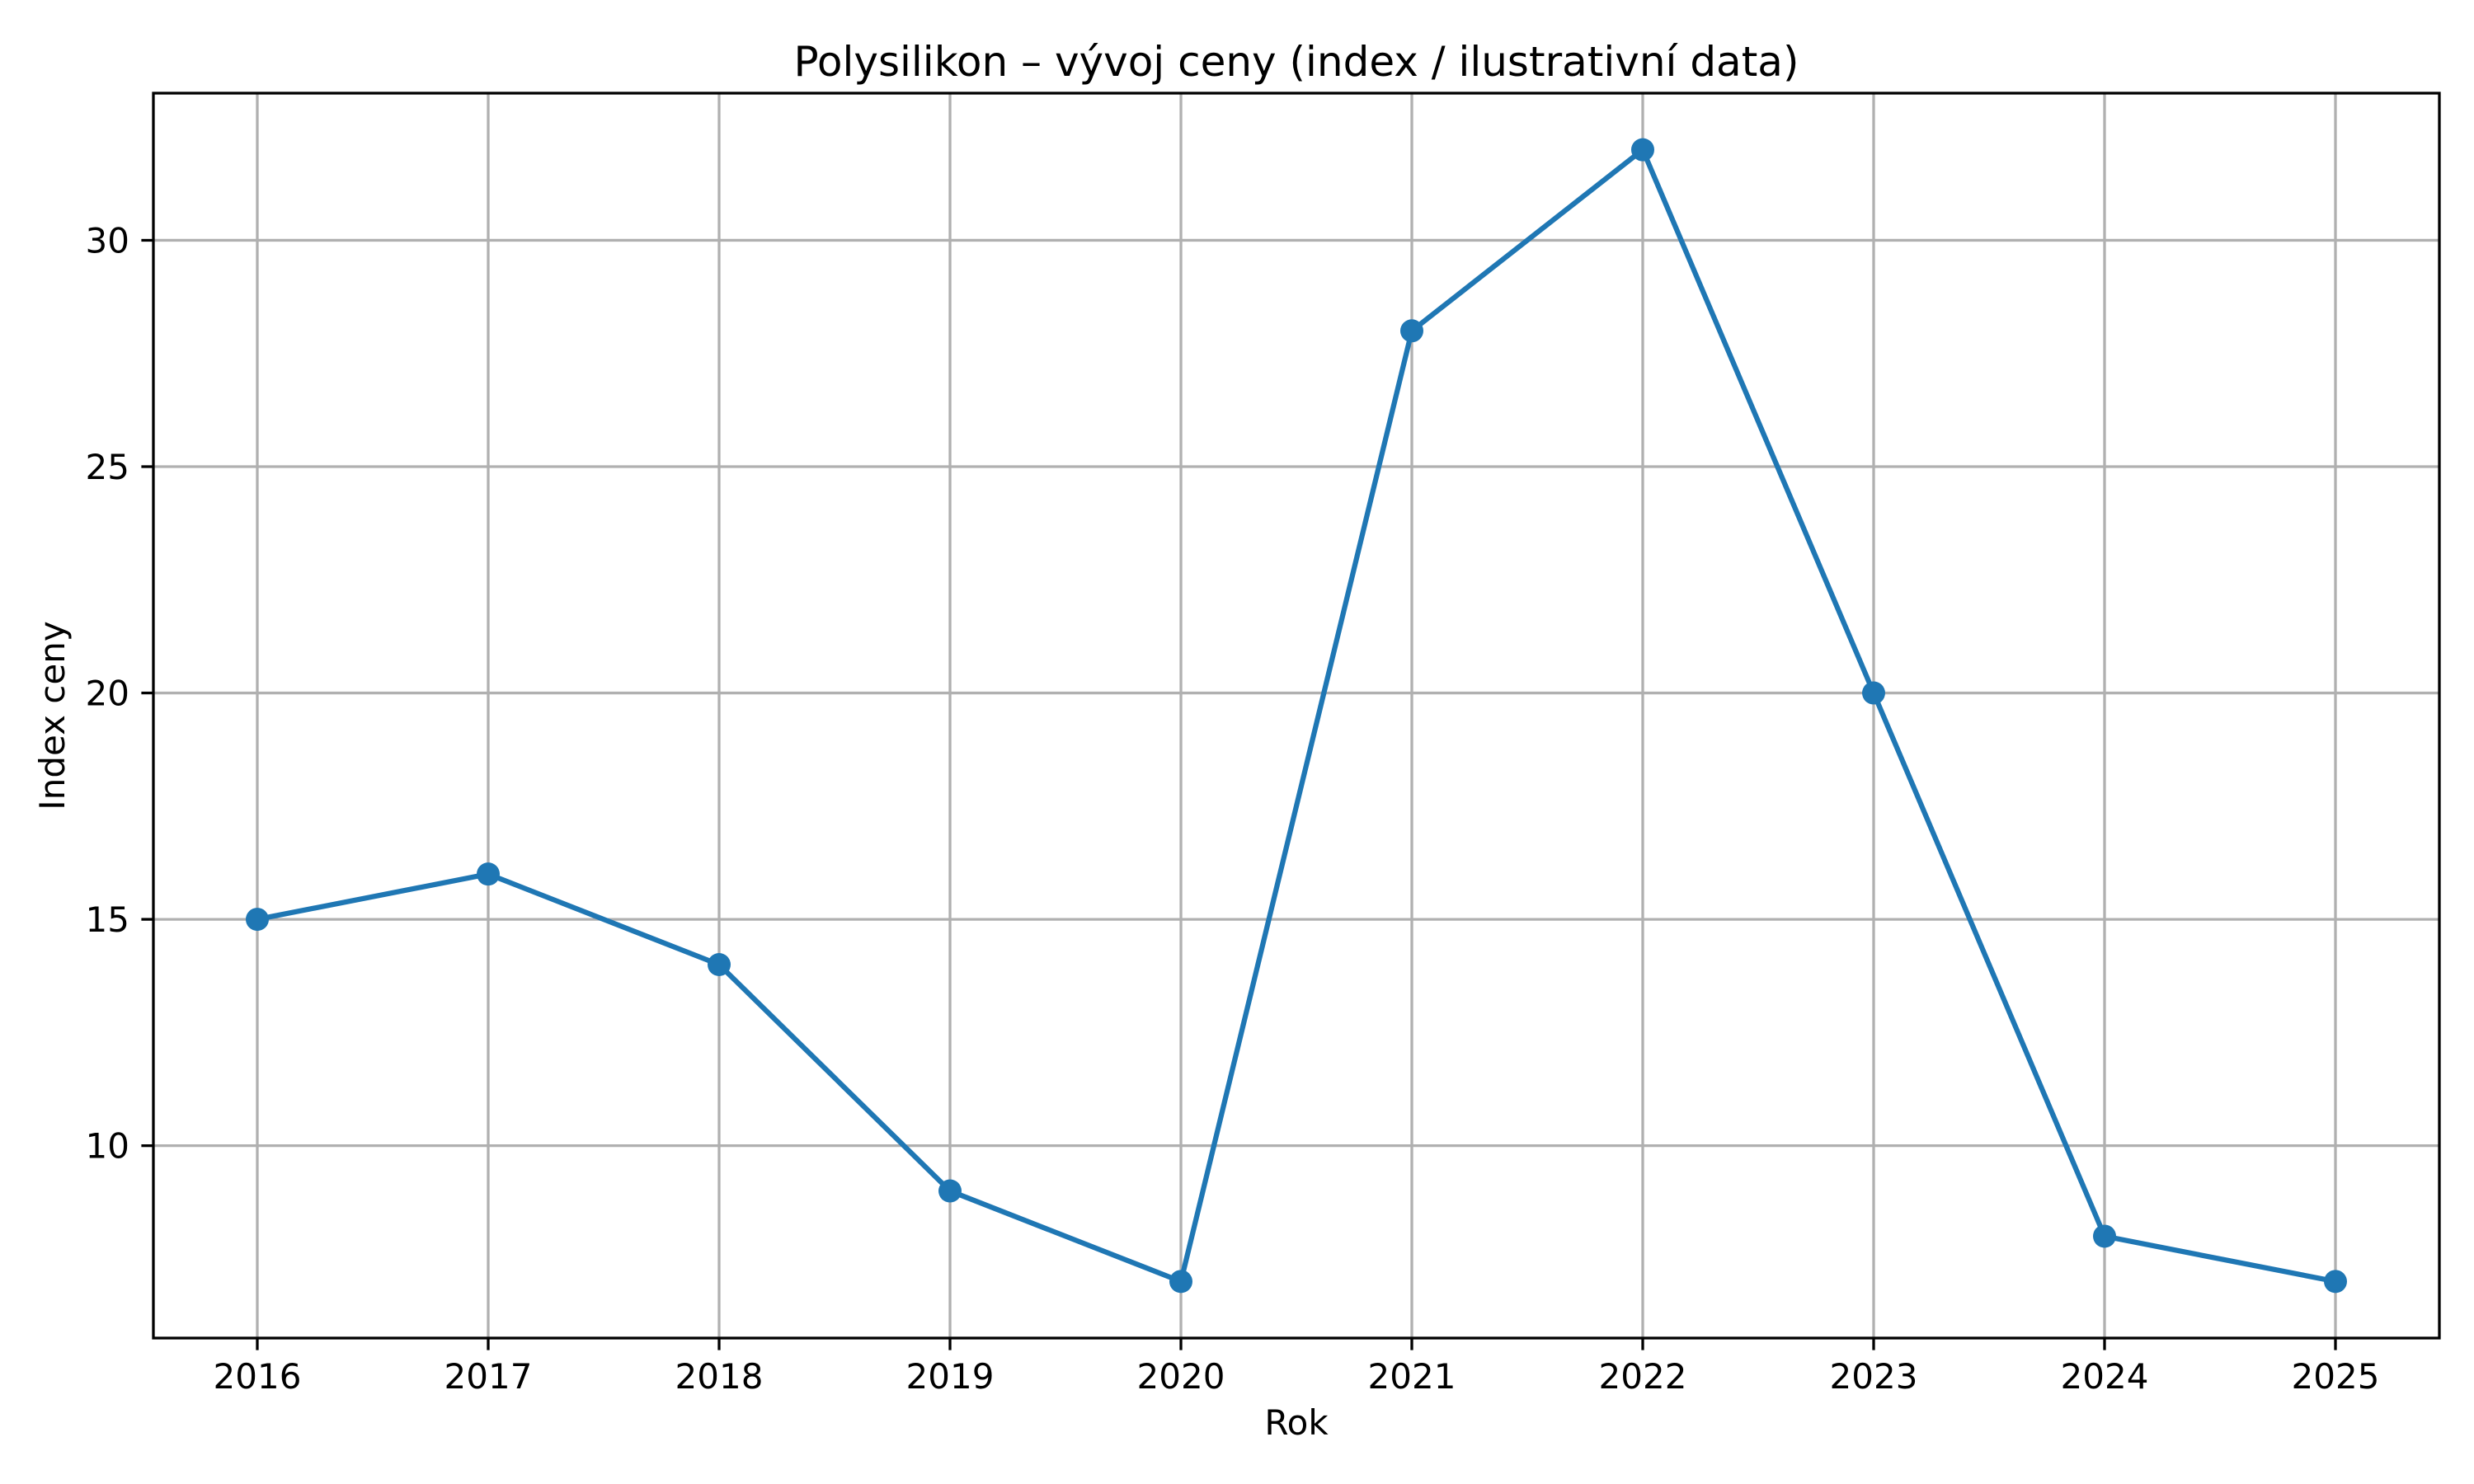  Describe the element at coordinates (488, 1376) in the screenshot. I see `x-tick-label: 2017` at that location.